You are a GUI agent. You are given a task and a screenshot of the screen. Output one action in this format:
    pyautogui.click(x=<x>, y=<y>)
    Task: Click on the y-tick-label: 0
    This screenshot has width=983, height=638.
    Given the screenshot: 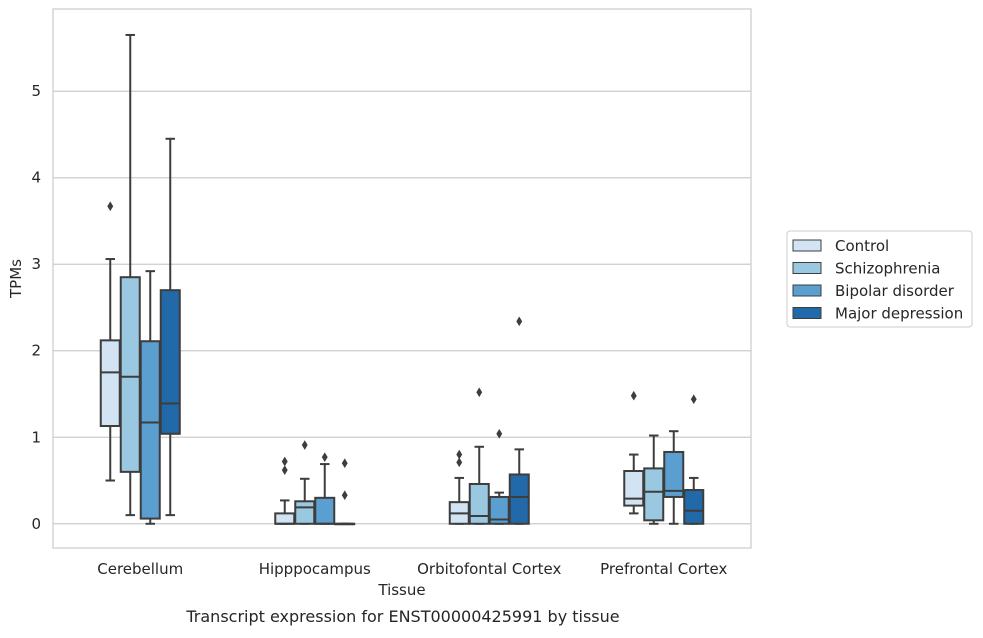 What is the action you would take?
    pyautogui.click(x=36, y=524)
    